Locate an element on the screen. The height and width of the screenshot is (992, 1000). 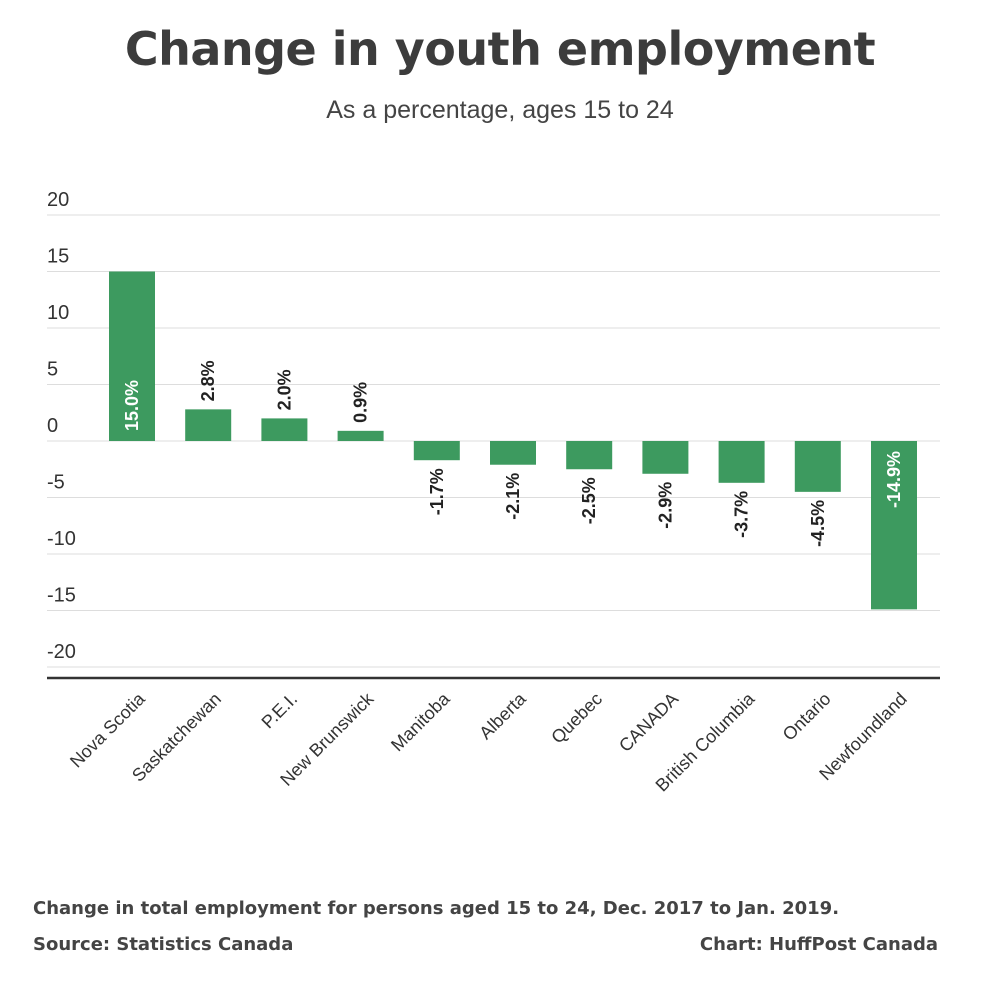
data-label: -2.5% is located at coordinates (589, 500).